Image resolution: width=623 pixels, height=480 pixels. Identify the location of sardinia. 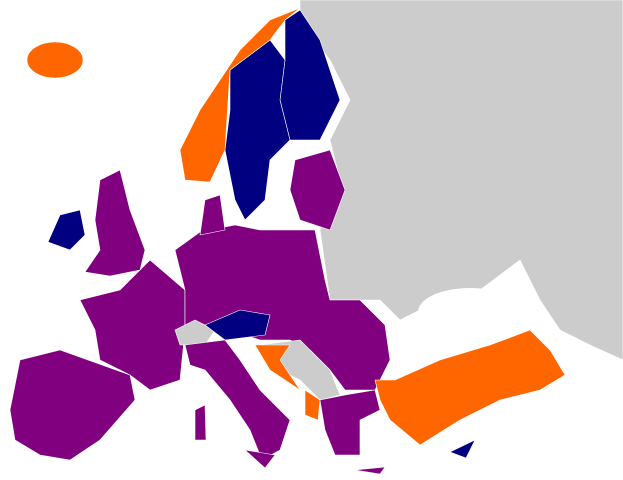
(200, 422).